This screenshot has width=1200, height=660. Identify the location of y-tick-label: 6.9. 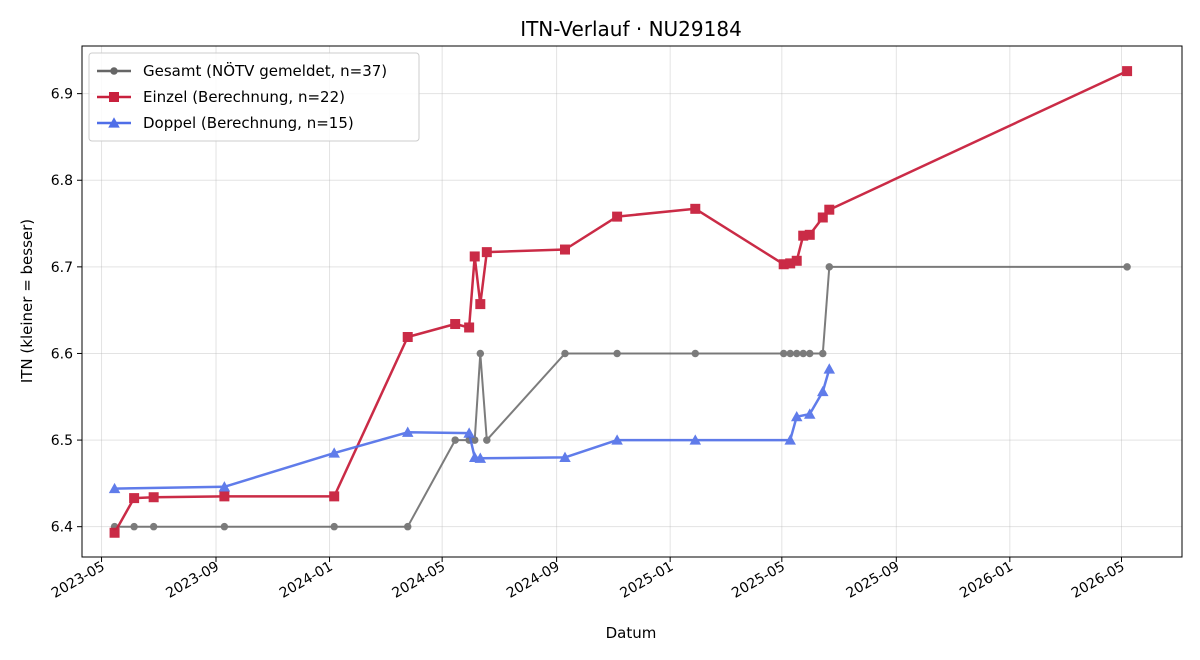
(62, 95).